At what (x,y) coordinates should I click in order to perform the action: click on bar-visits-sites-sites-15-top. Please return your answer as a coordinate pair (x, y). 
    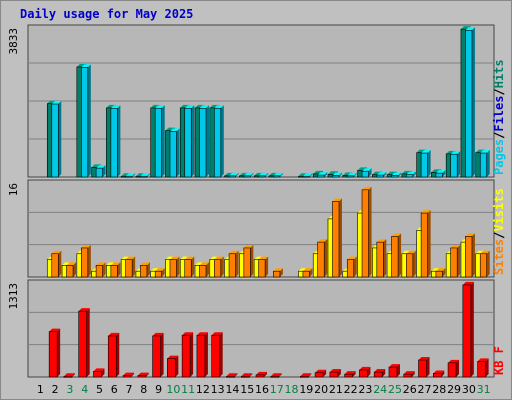
    Looking at the image, I should click on (248, 246).